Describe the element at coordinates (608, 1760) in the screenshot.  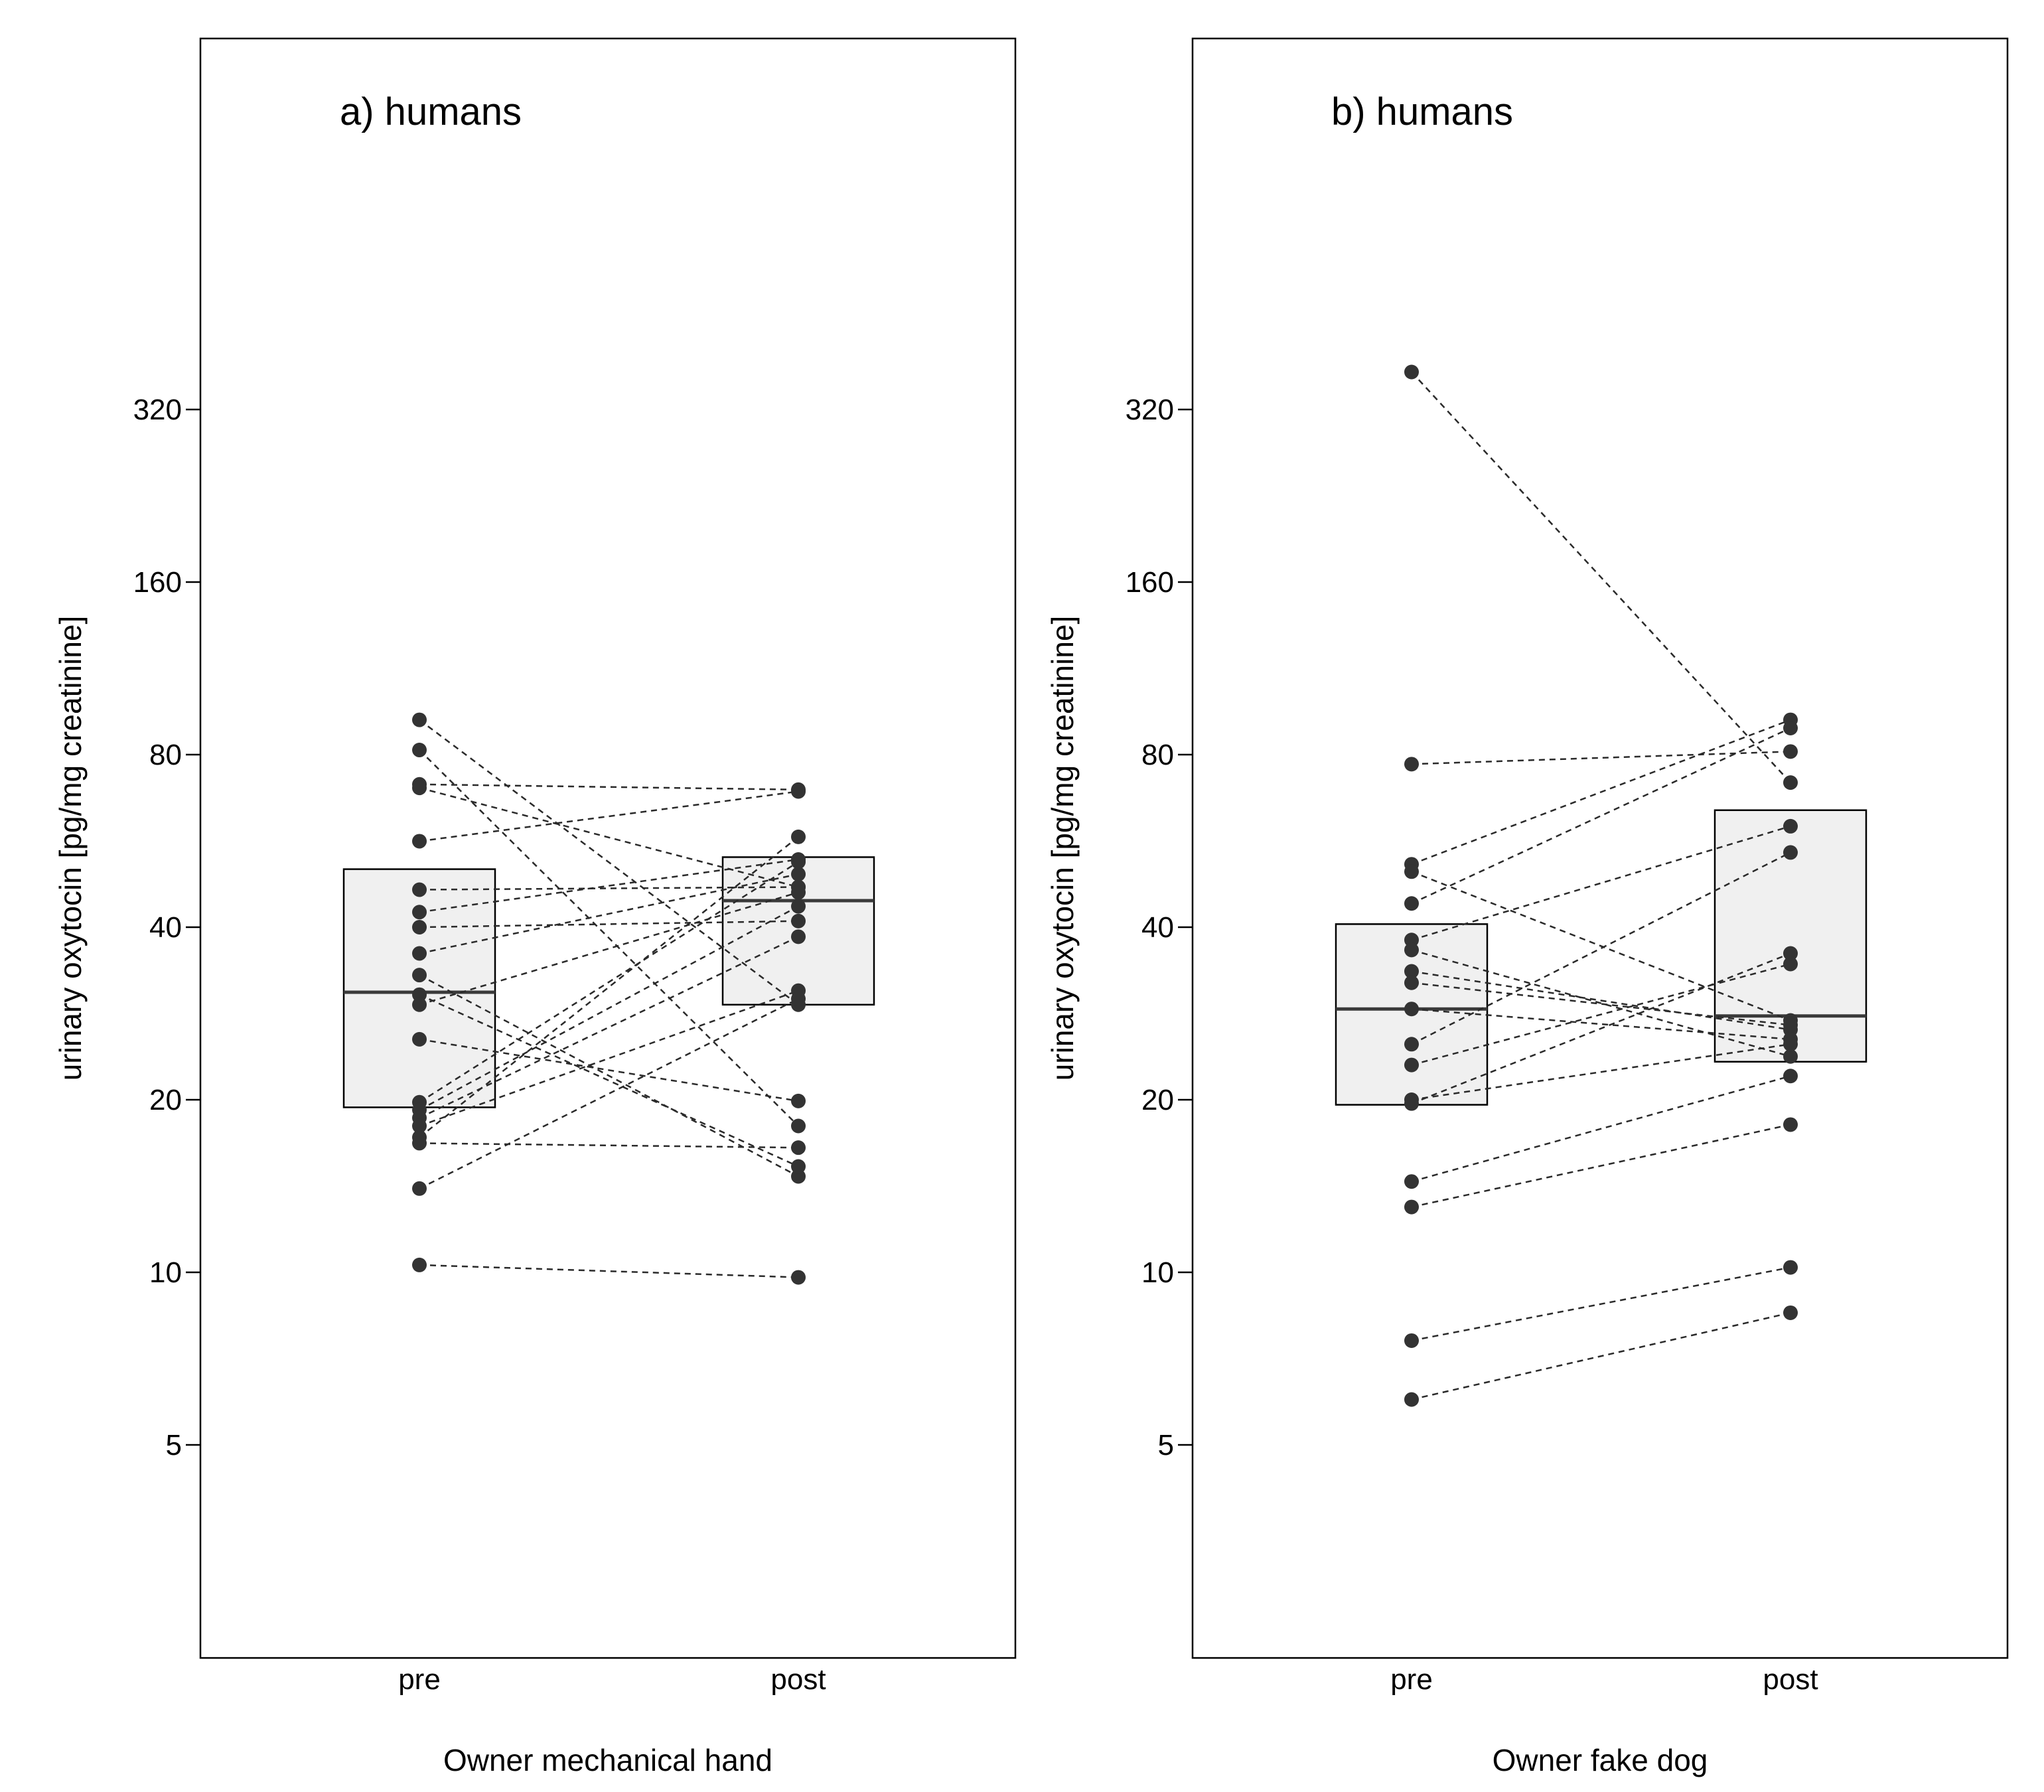
I see `x-axis-title: Owner mechanical hand` at that location.